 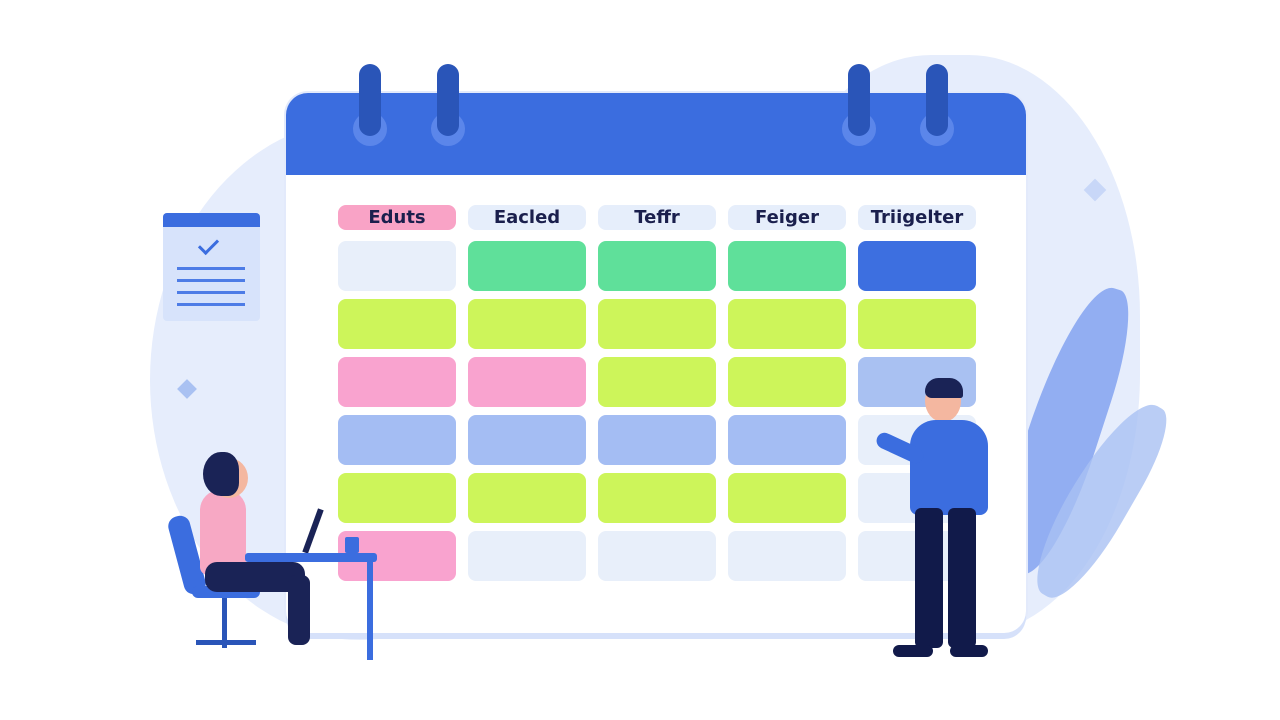 I want to click on column-header: Eacled, so click(x=527, y=217).